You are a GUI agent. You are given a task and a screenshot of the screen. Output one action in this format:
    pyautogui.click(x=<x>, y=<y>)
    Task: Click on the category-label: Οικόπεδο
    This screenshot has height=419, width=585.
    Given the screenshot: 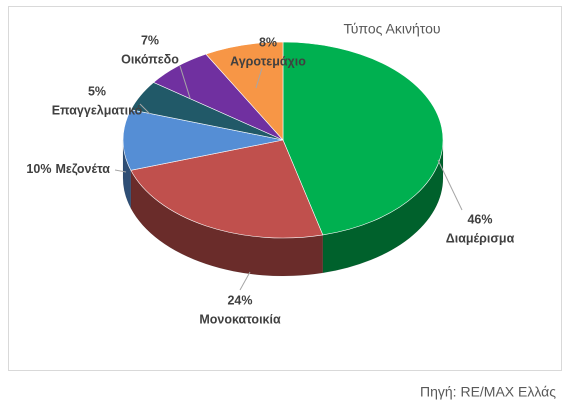 What is the action you would take?
    pyautogui.click(x=150, y=59)
    